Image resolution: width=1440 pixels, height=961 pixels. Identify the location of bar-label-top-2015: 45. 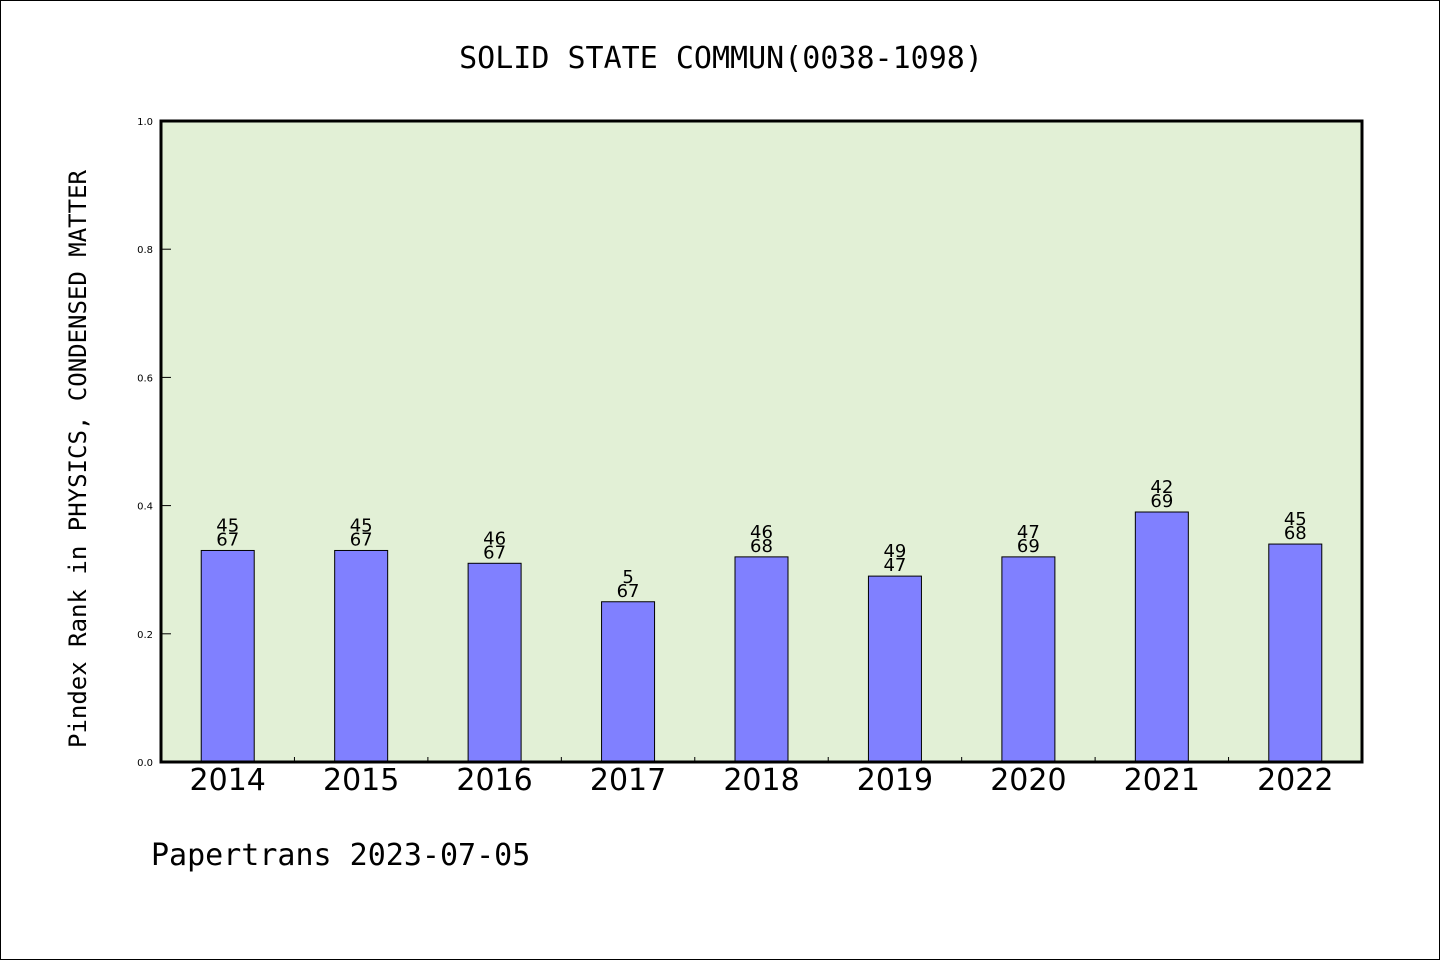
(361, 525).